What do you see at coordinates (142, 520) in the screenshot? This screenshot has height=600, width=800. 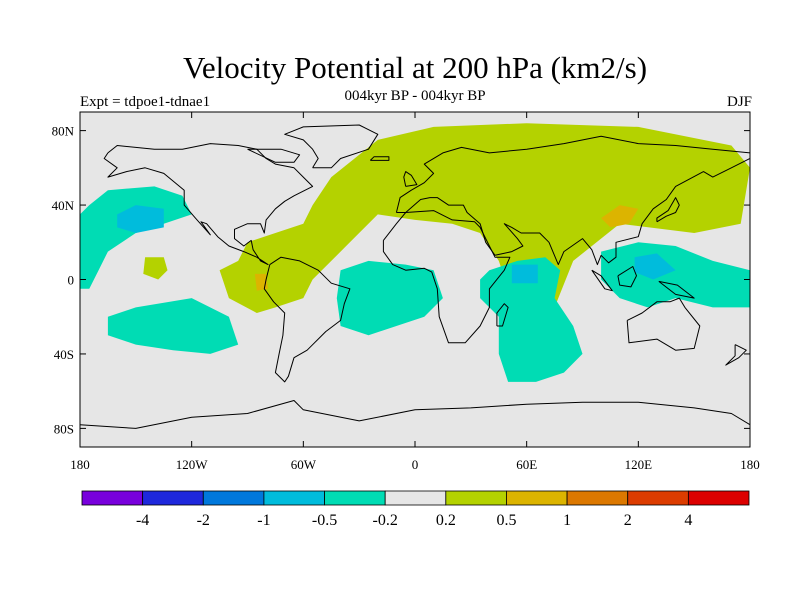 I see `colorbar-label: -4` at bounding box center [142, 520].